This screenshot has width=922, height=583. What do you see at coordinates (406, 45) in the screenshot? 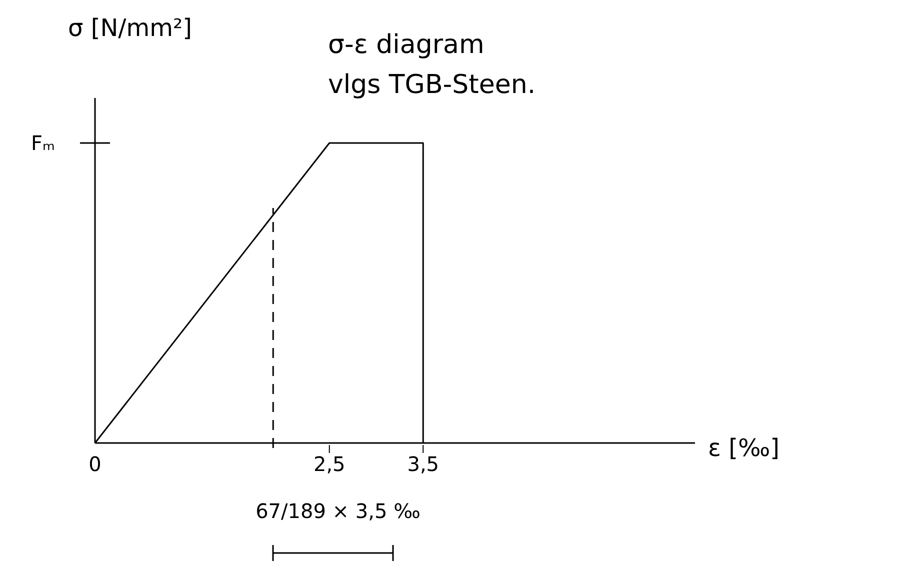
I see `chart-title: σ-ε diagram` at bounding box center [406, 45].